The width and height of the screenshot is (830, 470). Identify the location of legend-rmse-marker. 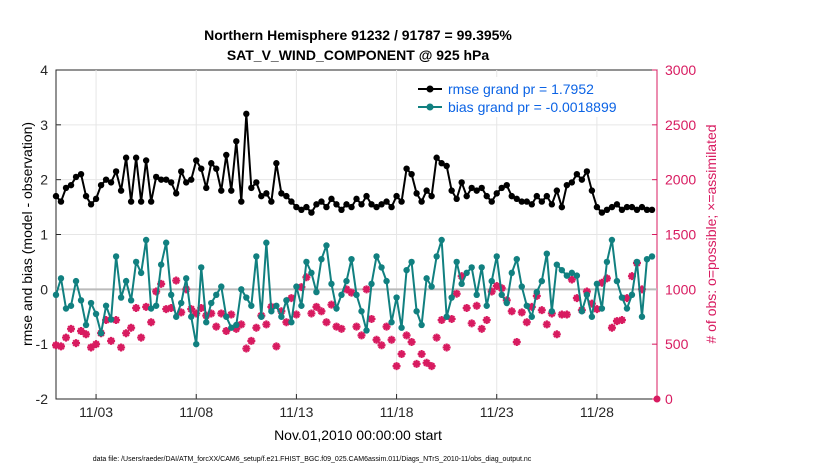
(430, 89).